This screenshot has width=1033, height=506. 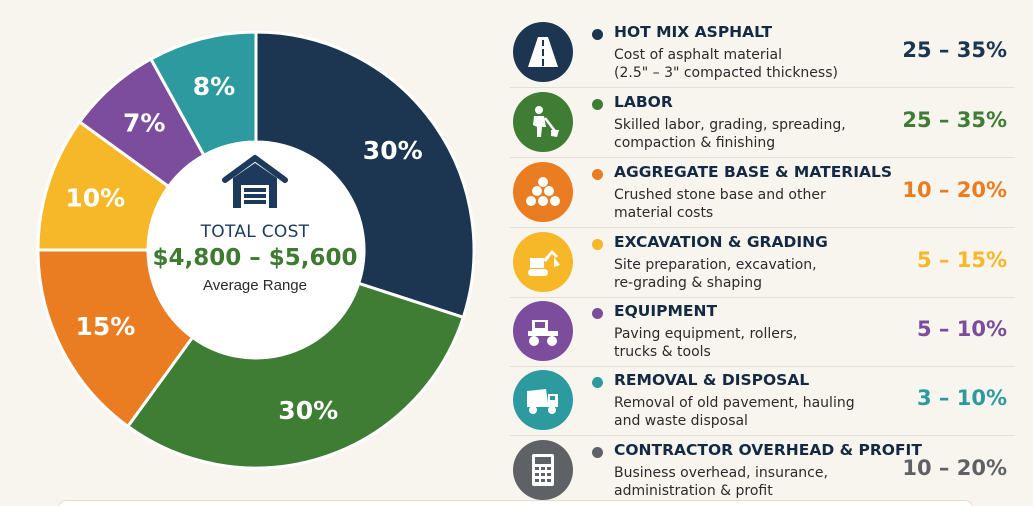 What do you see at coordinates (543, 192) in the screenshot?
I see `stone-pile-icon` at bounding box center [543, 192].